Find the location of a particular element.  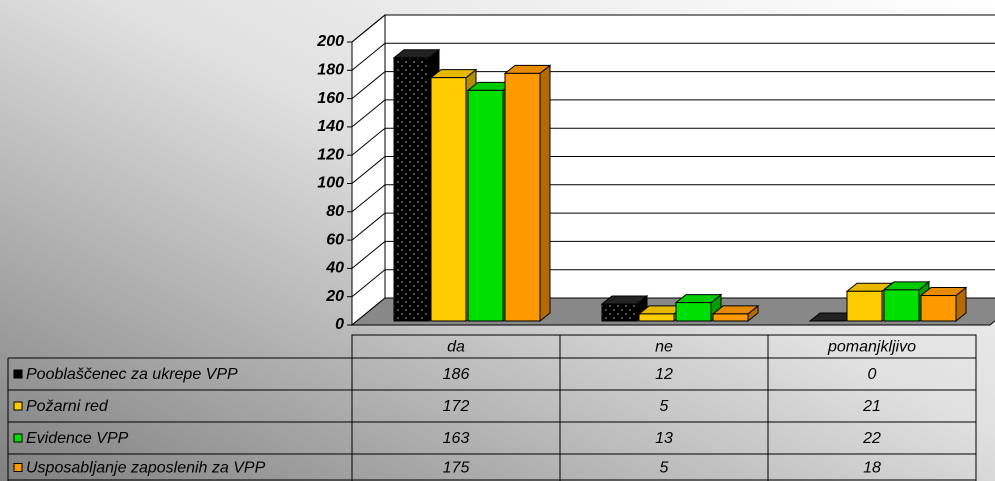

legend-label: Požarni red is located at coordinates (67, 406).